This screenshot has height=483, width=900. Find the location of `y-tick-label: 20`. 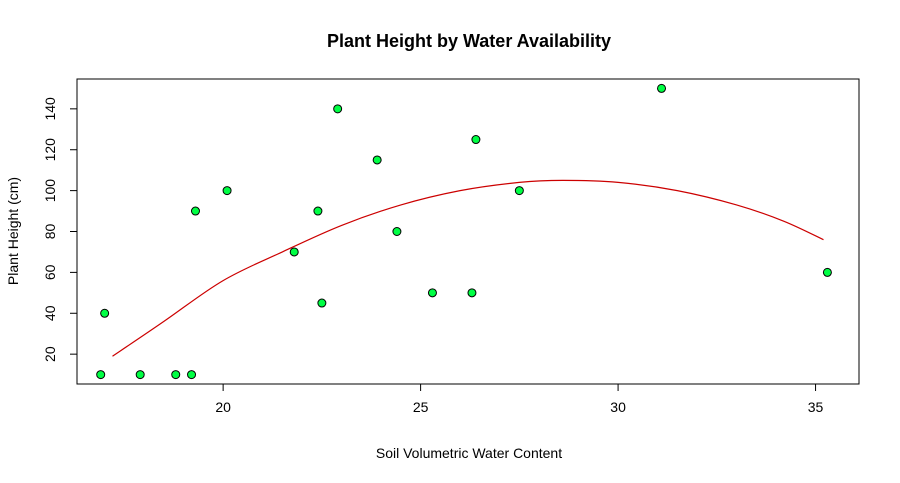

y-tick-label: 20 is located at coordinates (50, 354).